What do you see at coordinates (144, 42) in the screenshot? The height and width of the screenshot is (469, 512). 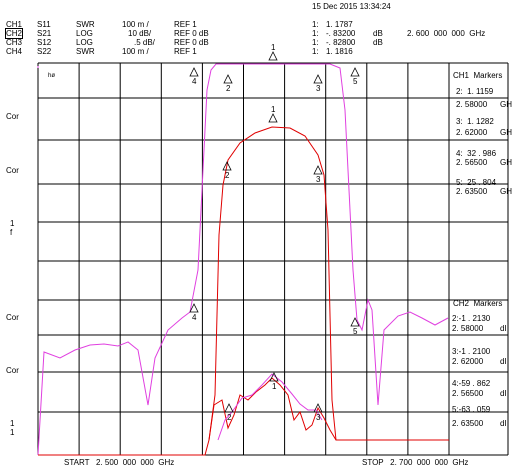 I see `ch3-scale: .5 dB/` at bounding box center [144, 42].